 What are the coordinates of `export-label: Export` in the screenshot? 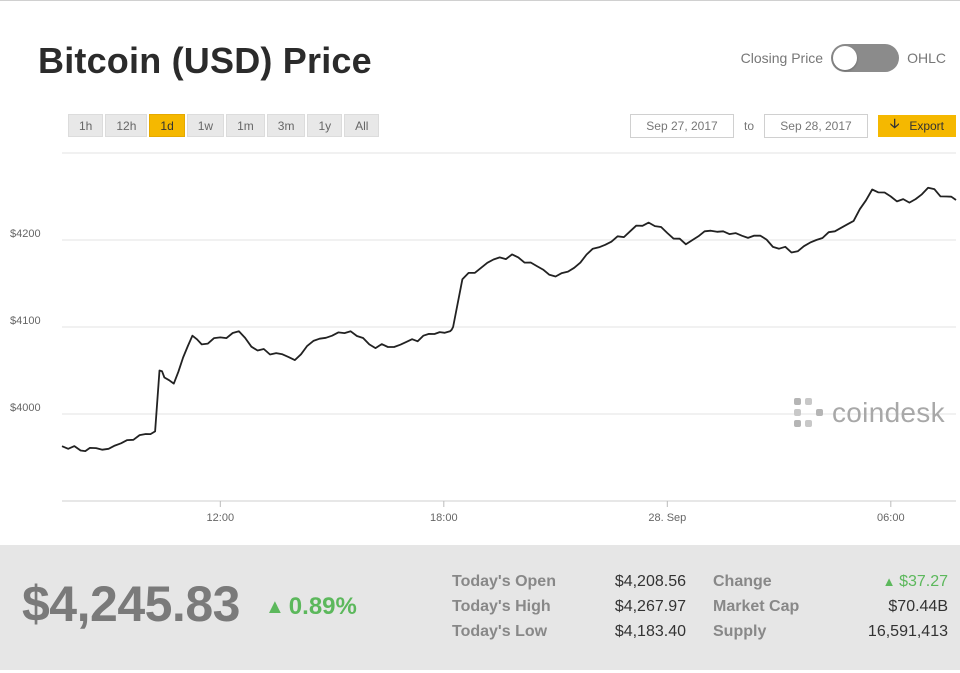 It's located at (927, 126).